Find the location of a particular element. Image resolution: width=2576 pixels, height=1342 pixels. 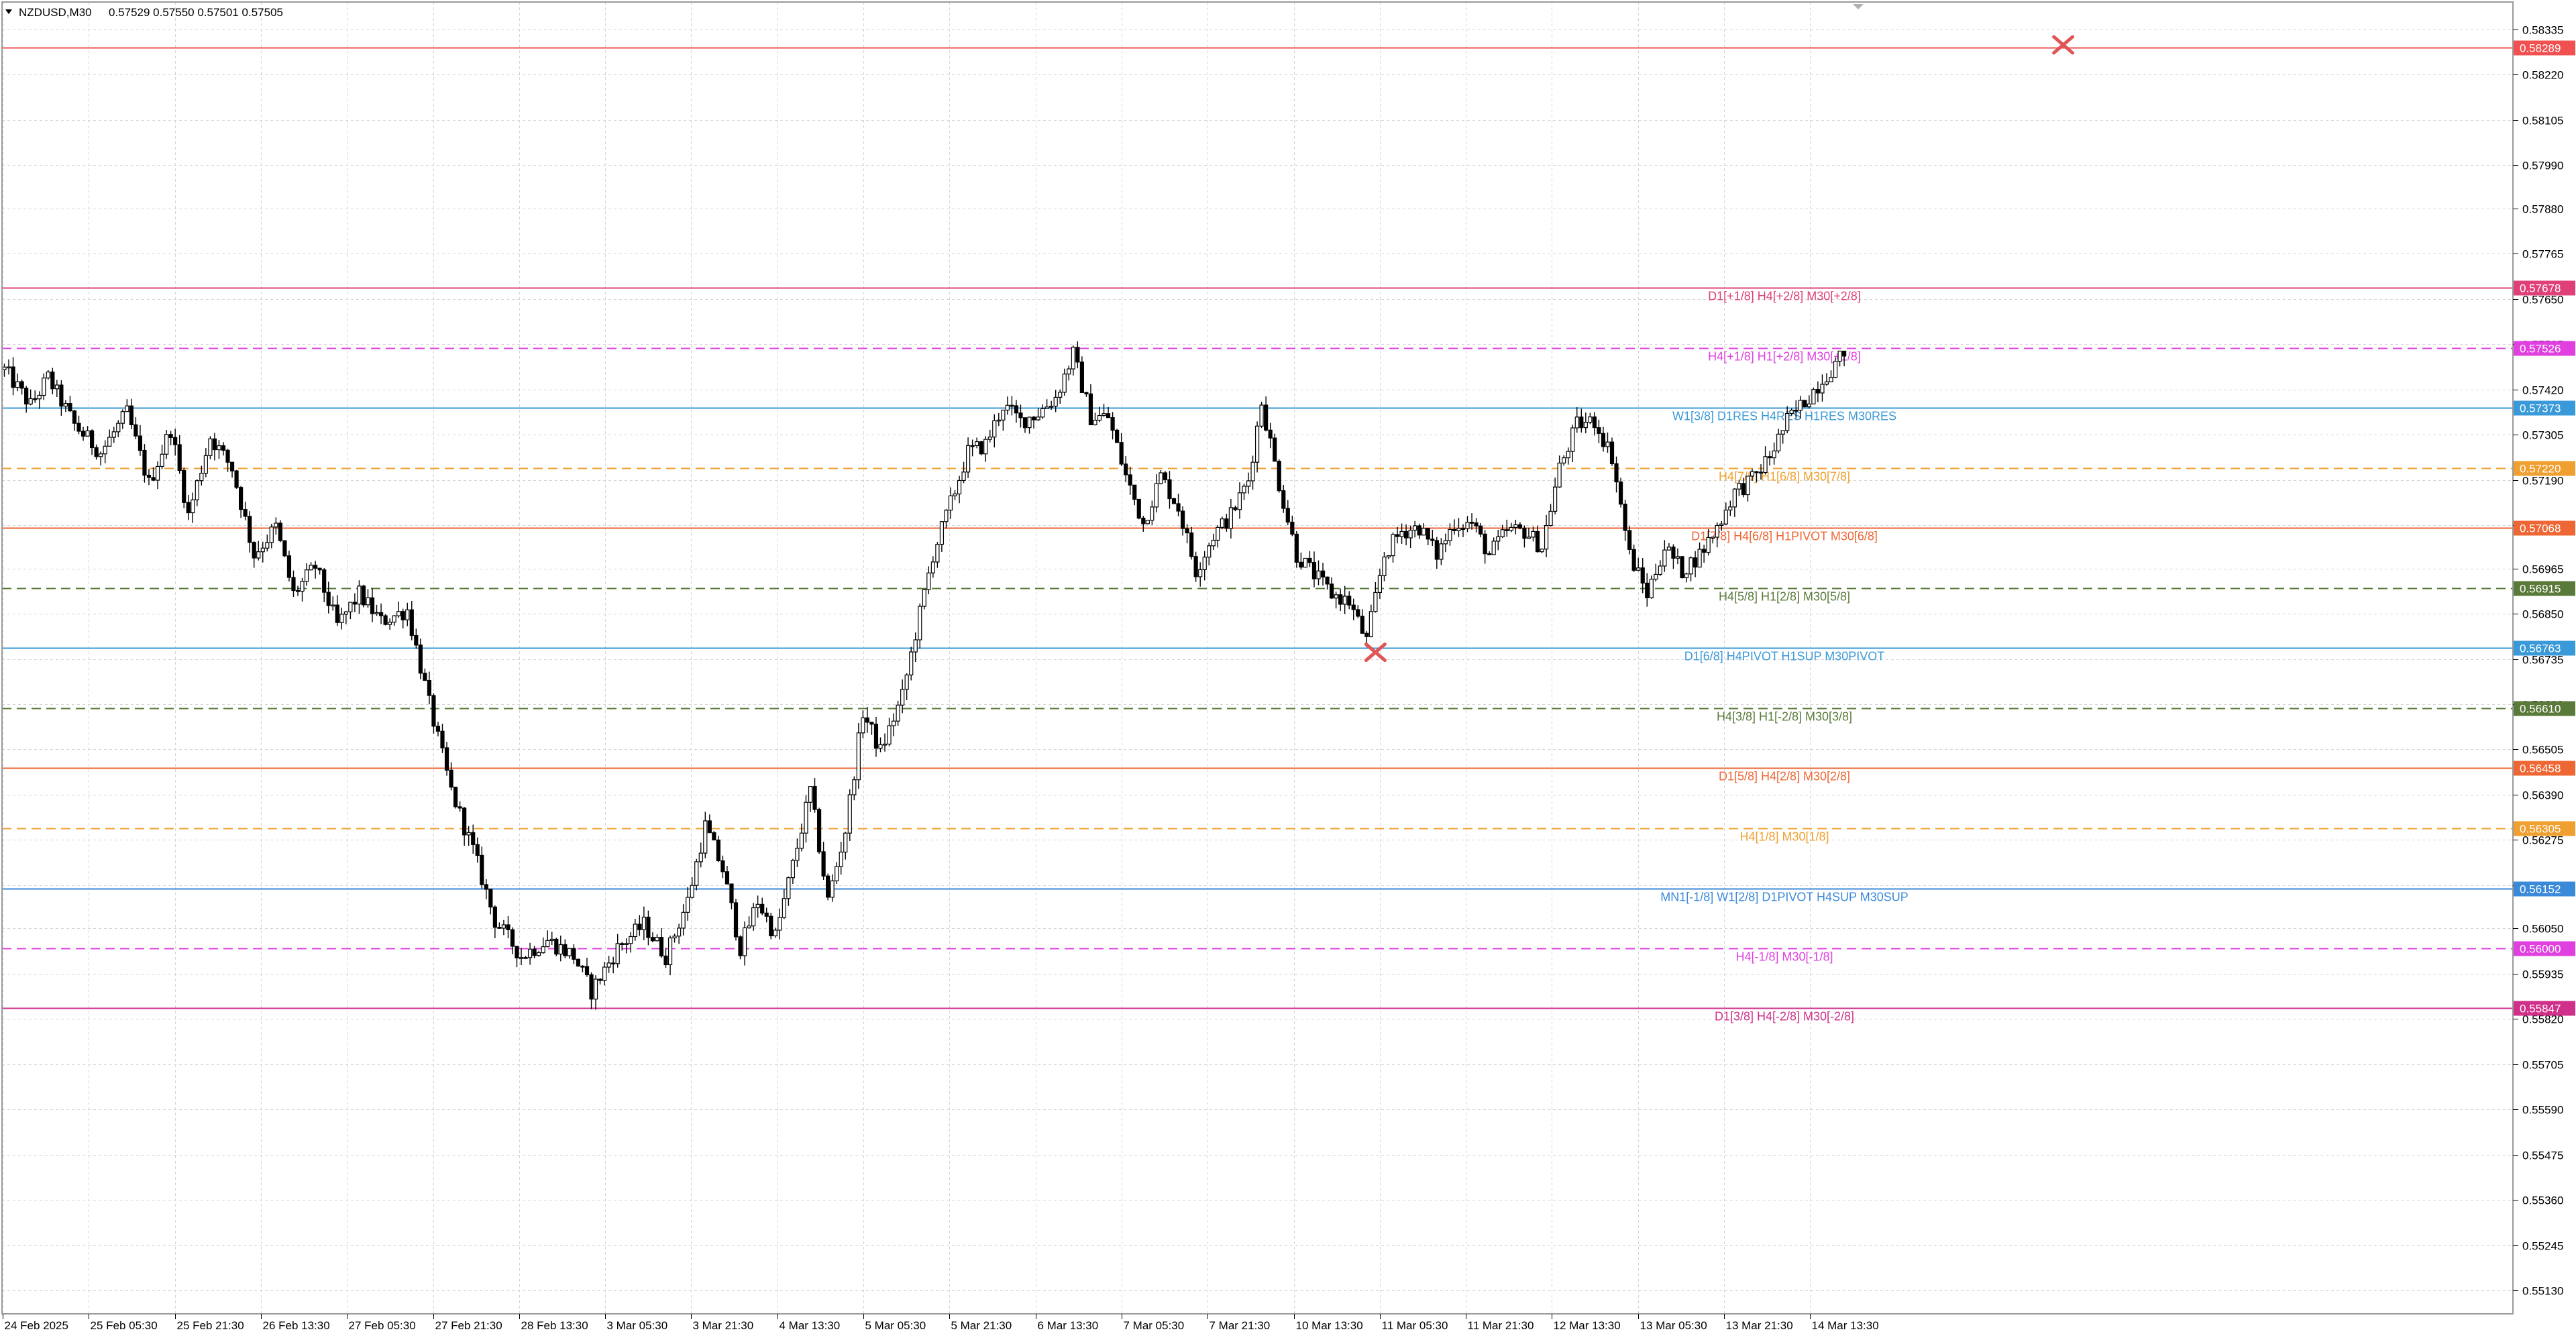

price-tick-label: 0.55820 is located at coordinates (2542, 1019).